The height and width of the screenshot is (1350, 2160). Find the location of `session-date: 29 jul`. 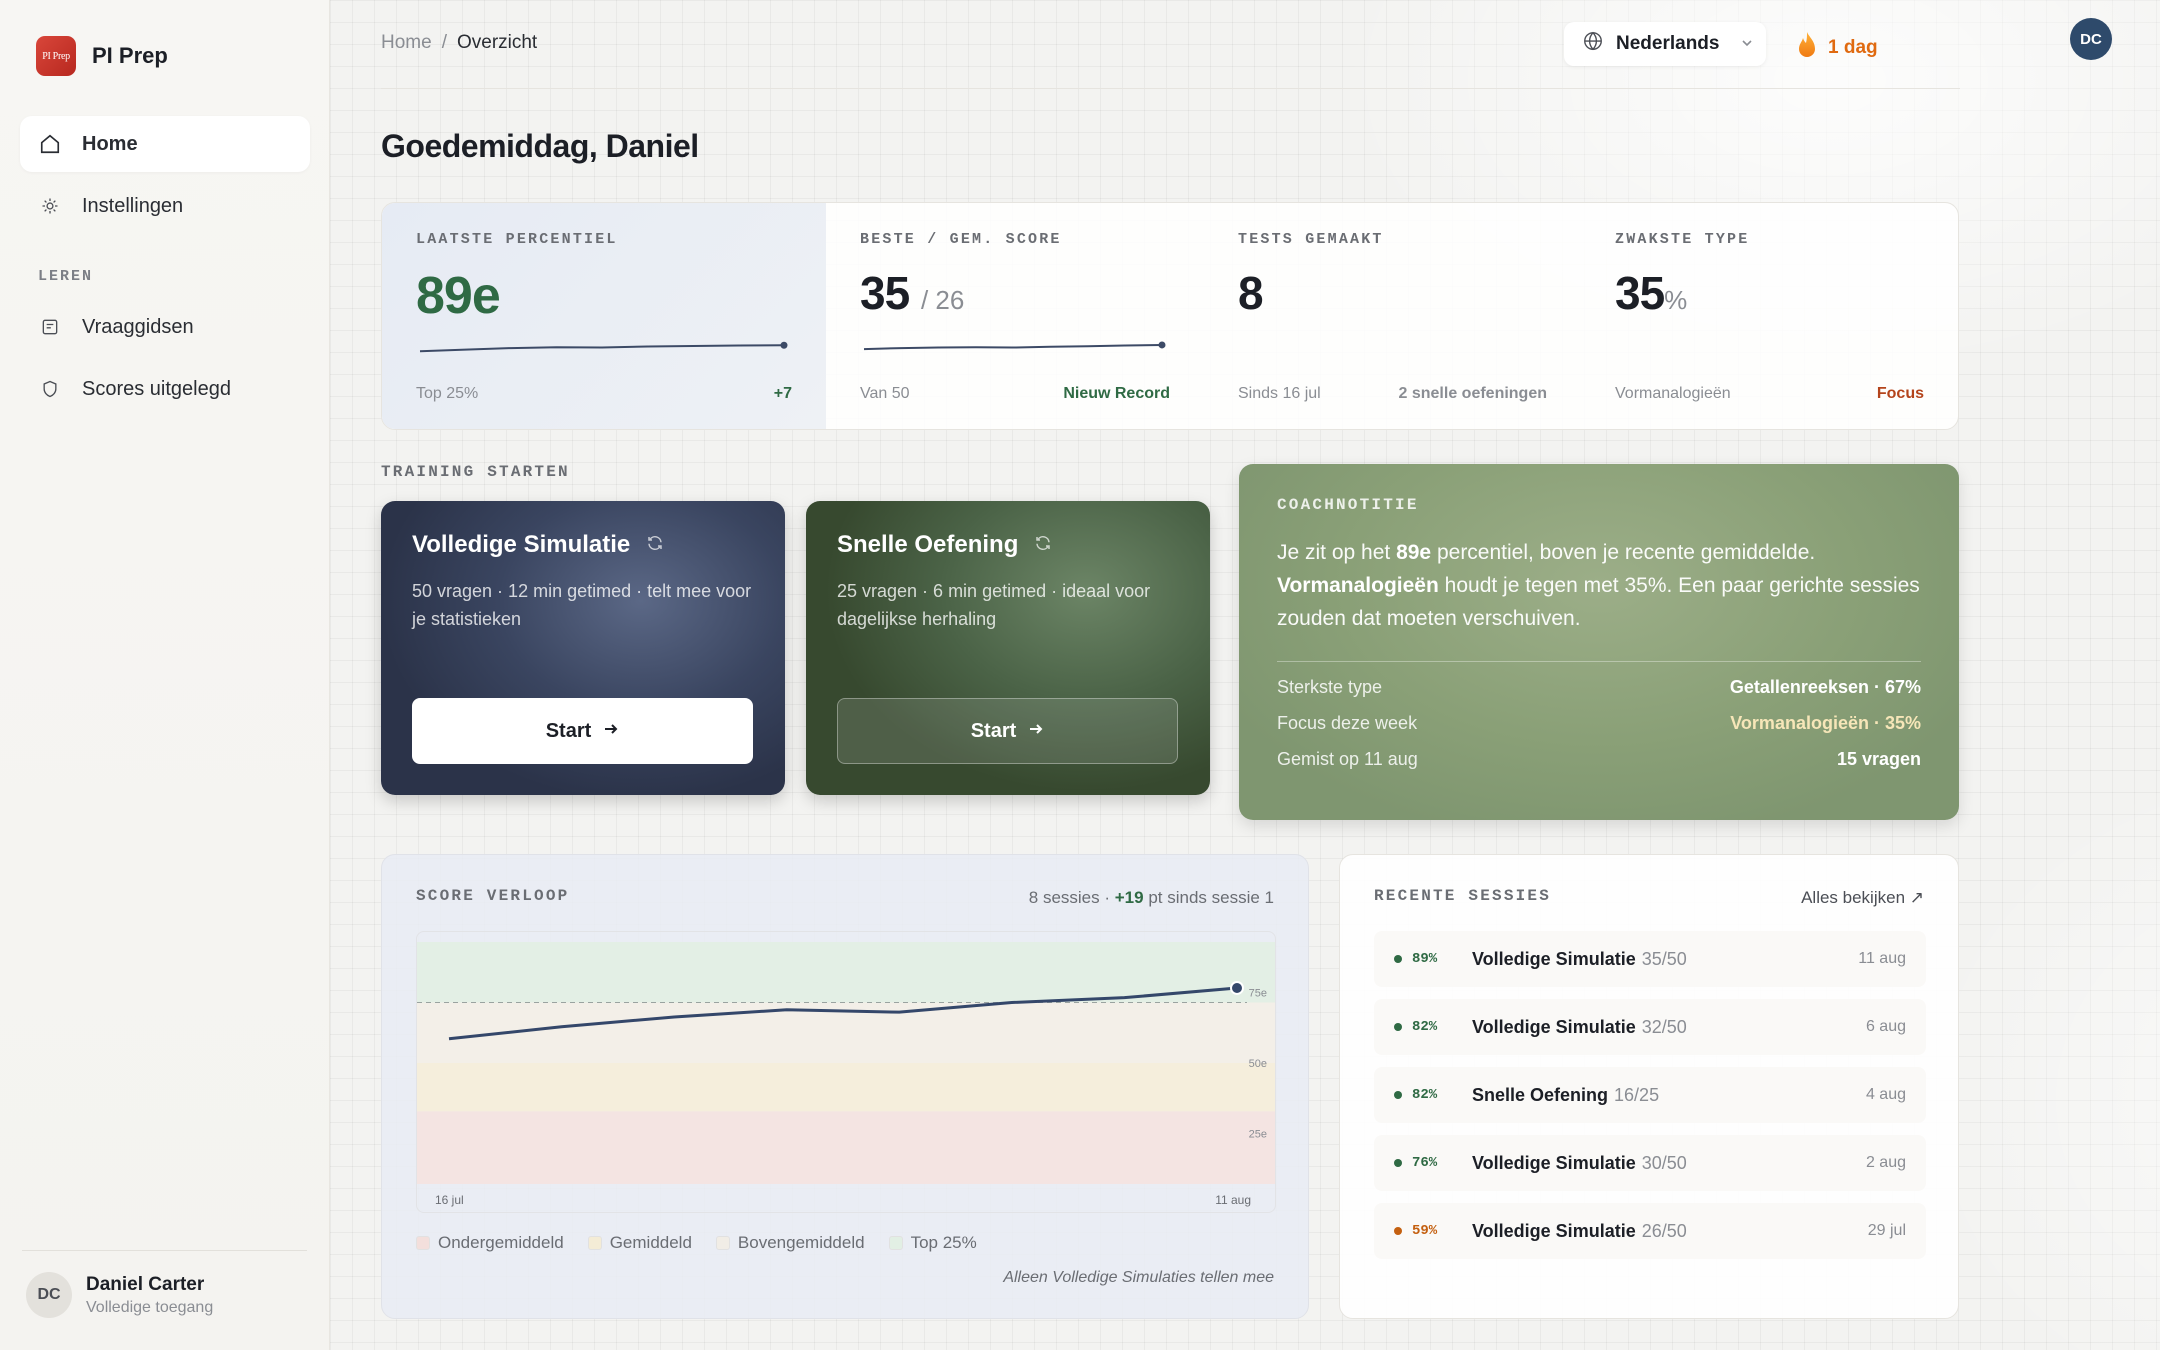

session-date: 29 jul is located at coordinates (1886, 1230).